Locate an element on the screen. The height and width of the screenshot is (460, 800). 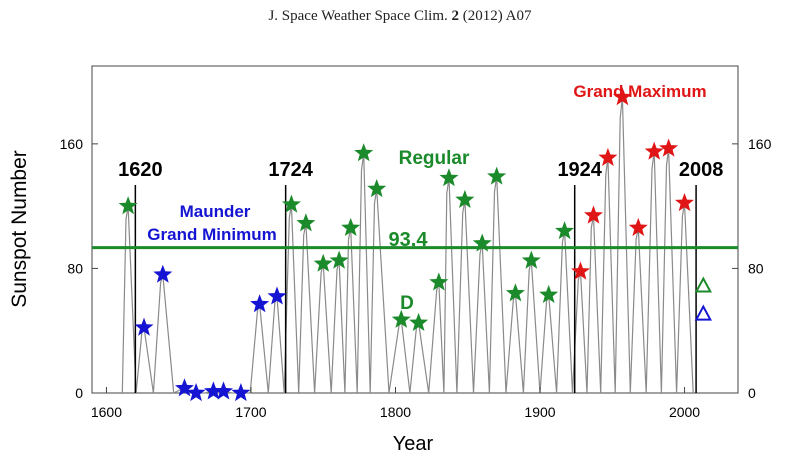
y-tick-label-right: 0 is located at coordinates (752, 393).